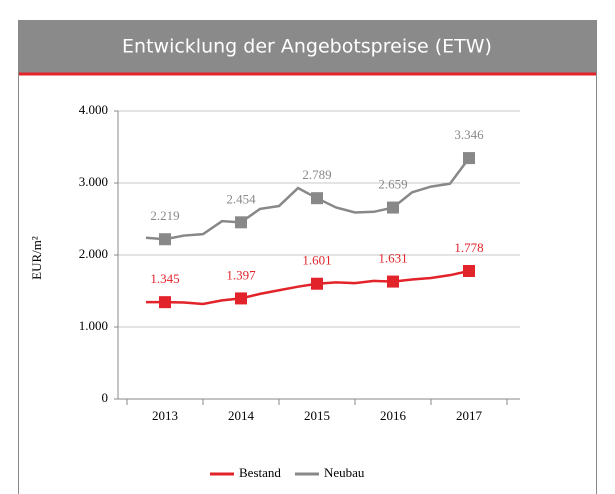 The width and height of the screenshot is (615, 494). What do you see at coordinates (393, 415) in the screenshot?
I see `x-tick-label: 2016` at bounding box center [393, 415].